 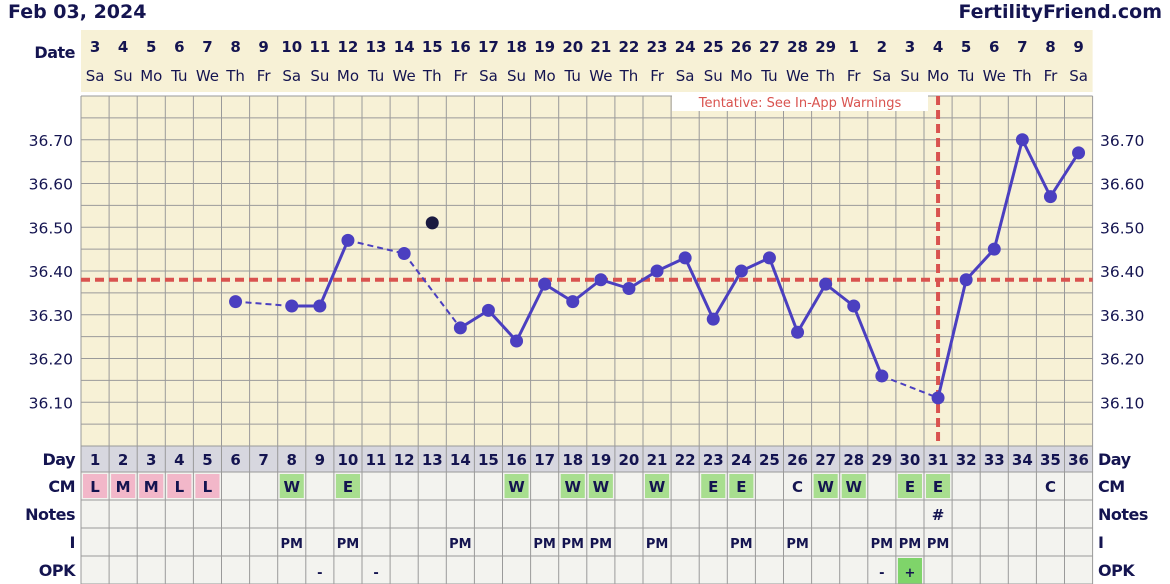 I want to click on i-row-label: I, so click(x=72, y=542).